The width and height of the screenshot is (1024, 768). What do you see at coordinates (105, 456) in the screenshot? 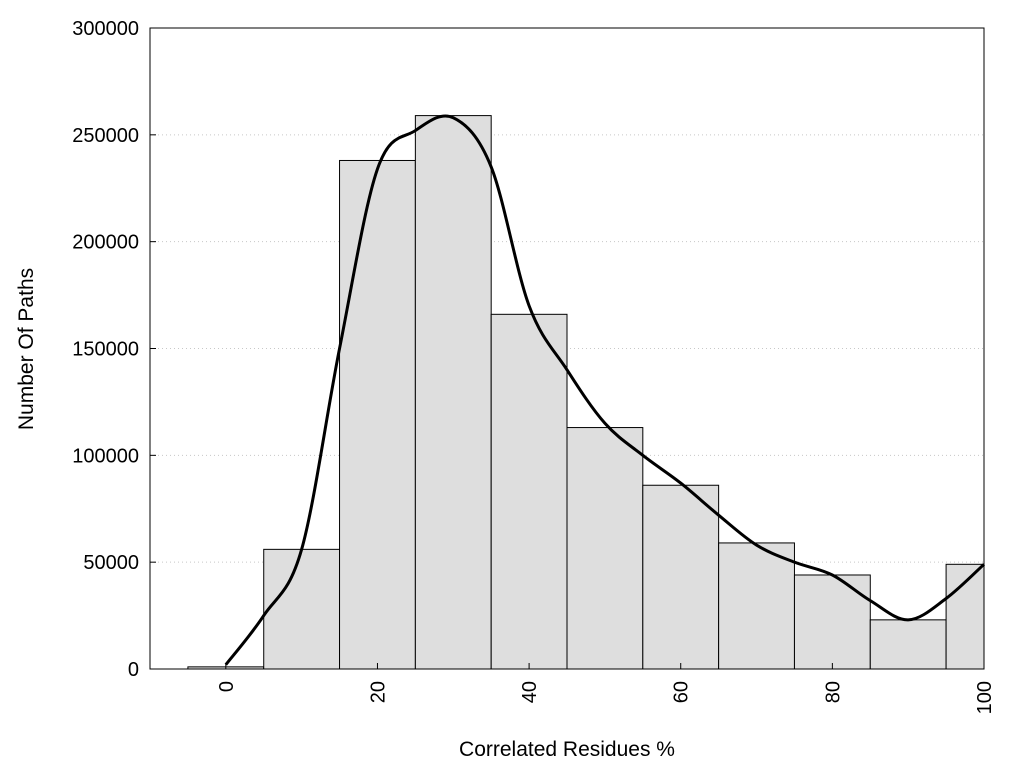
I see `y-tick-label: 100000` at bounding box center [105, 456].